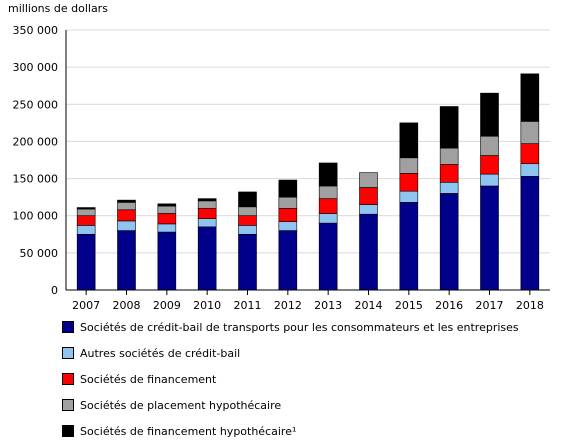 This screenshot has height=448, width=580. What do you see at coordinates (58, 8) in the screenshot?
I see `y-axis-unit-label: millions de dollars` at bounding box center [58, 8].